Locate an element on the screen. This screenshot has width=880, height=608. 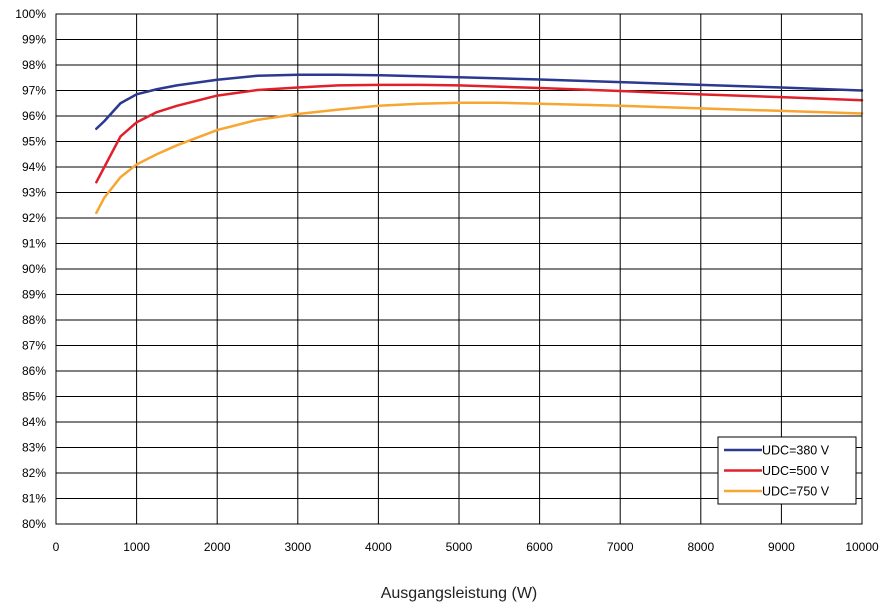
y-tick-label: 84% is located at coordinates (34, 422).